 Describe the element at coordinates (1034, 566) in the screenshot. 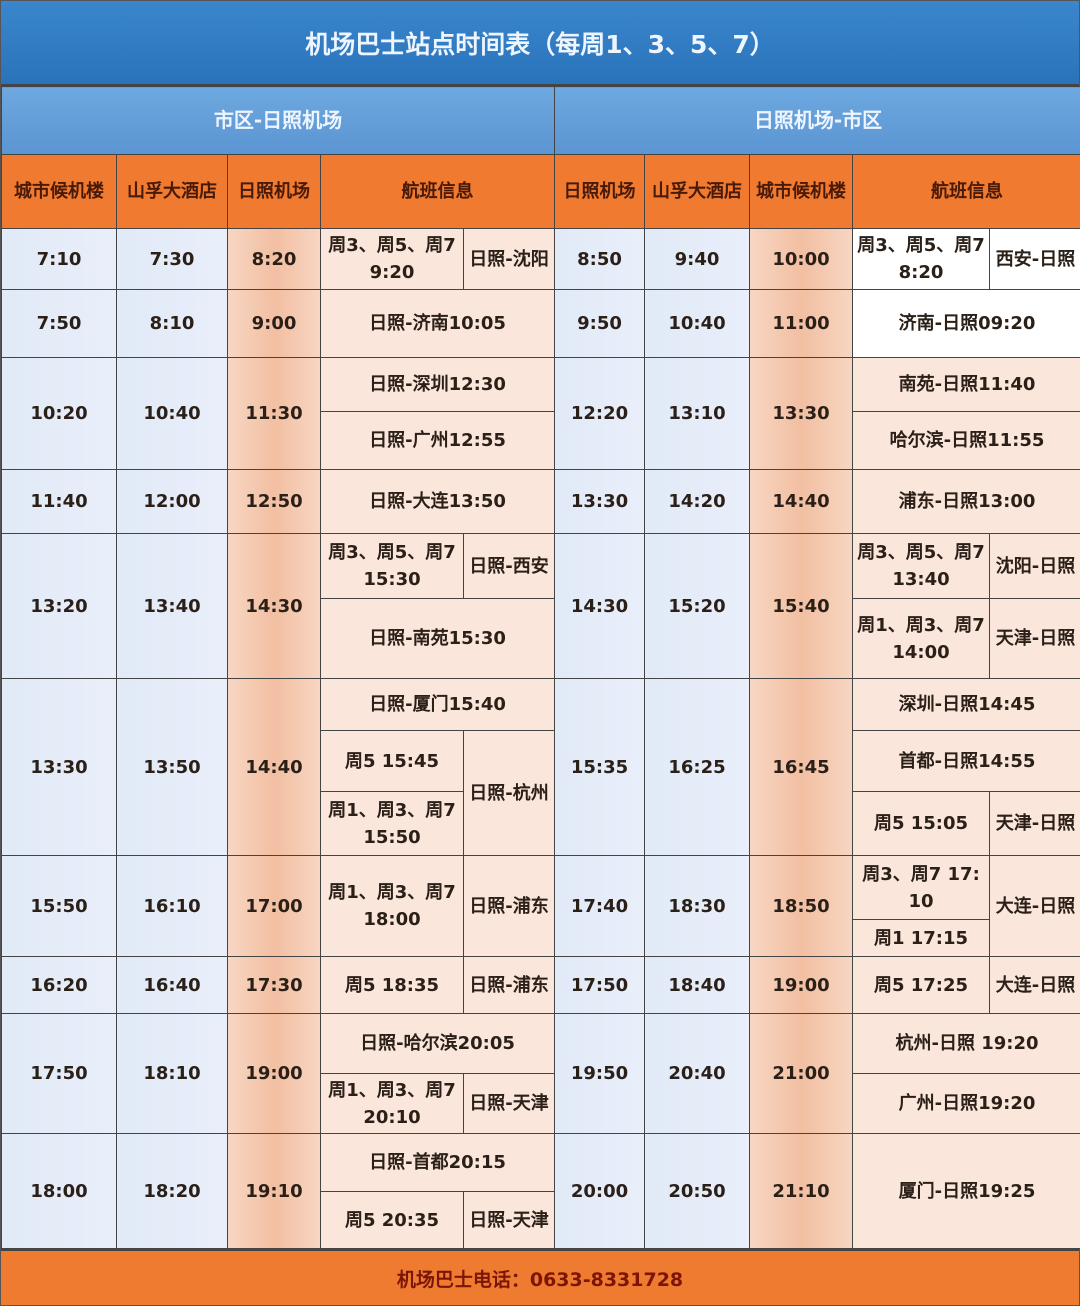

I see `flight-cell: 沈阳-日照` at that location.